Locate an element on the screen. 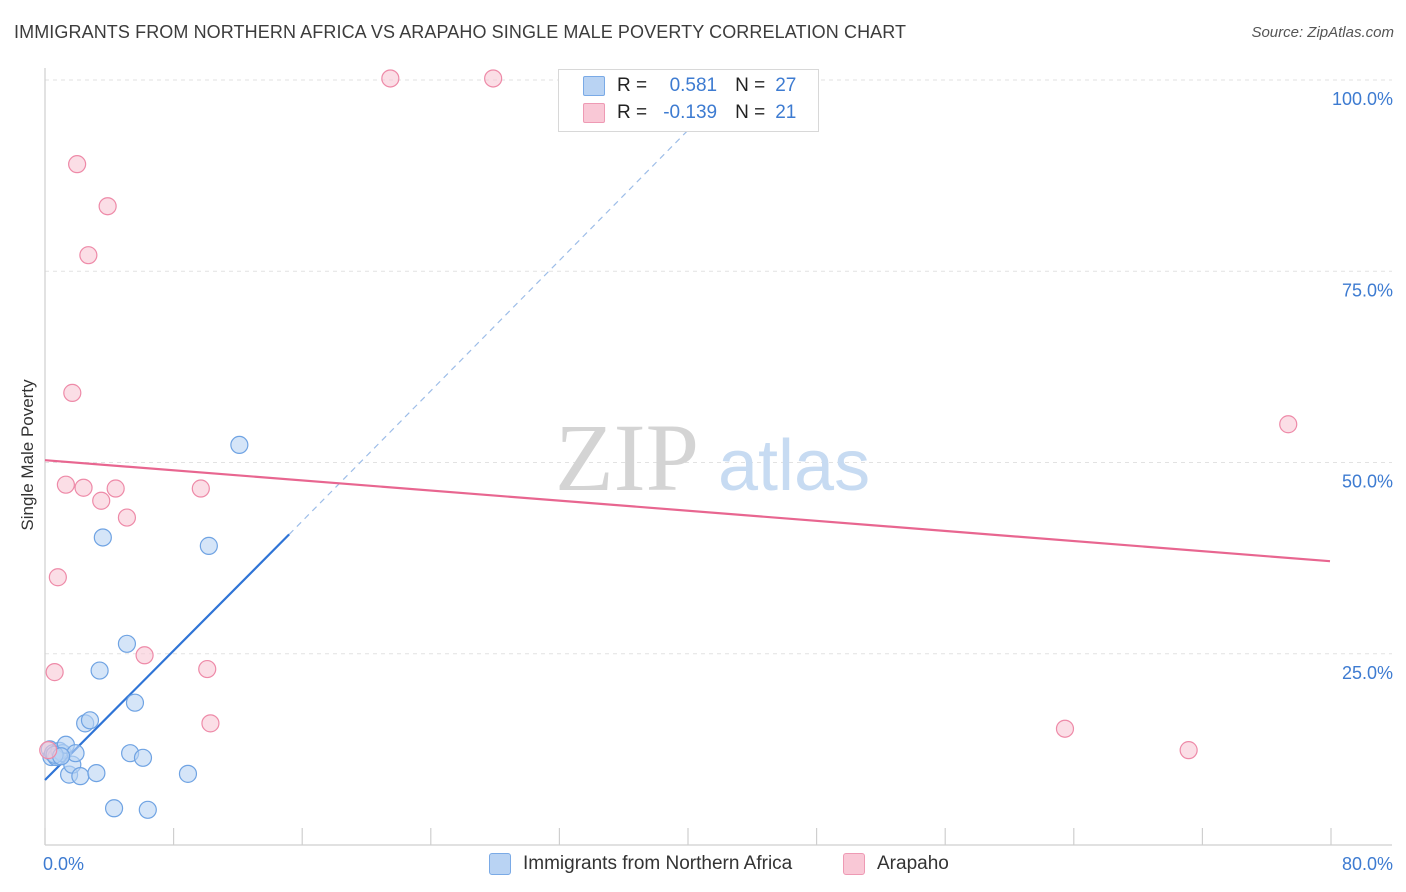 The width and height of the screenshot is (1406, 892). x-tick-label-min: 0.0% is located at coordinates (63, 864).